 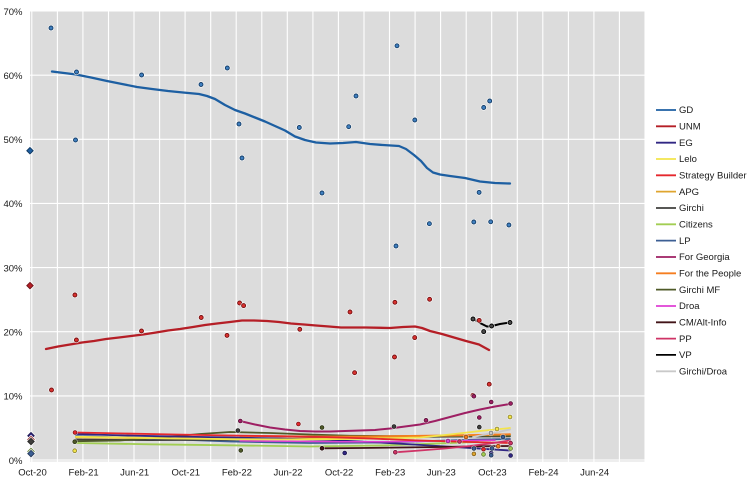 I want to click on svg-text: 20%, so click(x=13, y=333).